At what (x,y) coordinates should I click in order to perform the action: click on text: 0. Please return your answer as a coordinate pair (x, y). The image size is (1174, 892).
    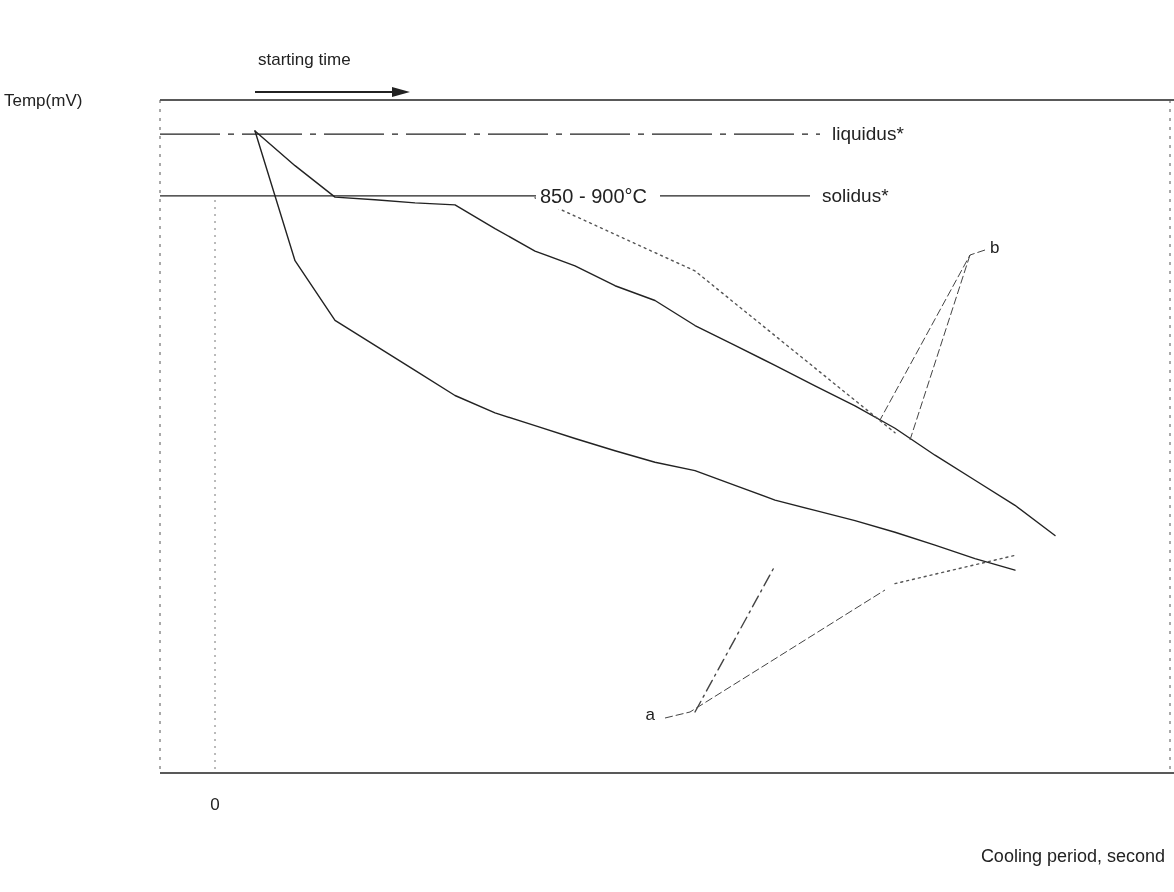
    Looking at the image, I should click on (215, 804).